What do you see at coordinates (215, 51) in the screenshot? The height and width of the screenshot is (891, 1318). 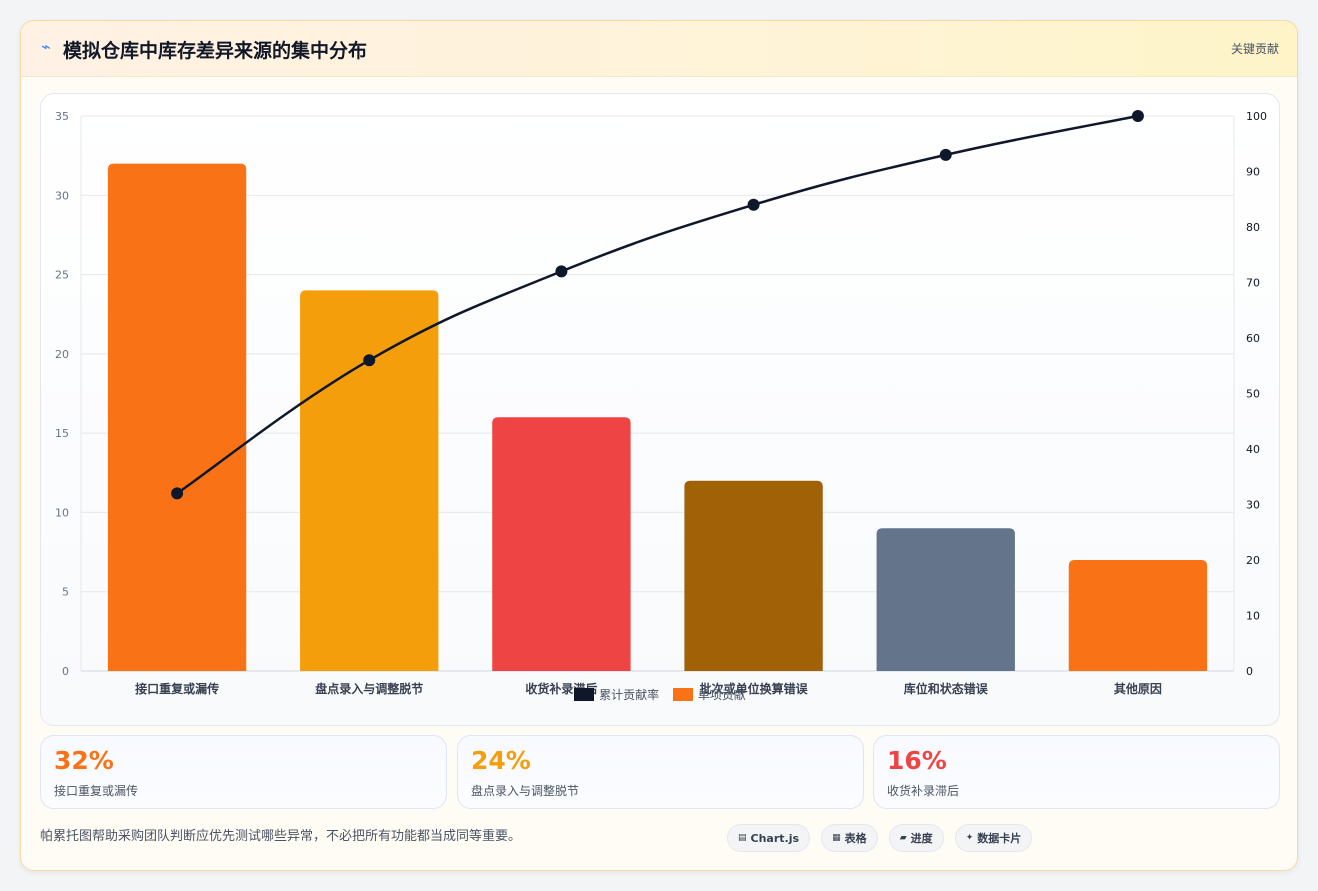 I see `page-title: 模拟仓库中库存差异来源的集中分布` at bounding box center [215, 51].